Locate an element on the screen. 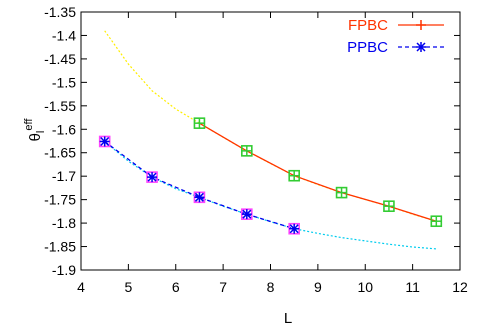  y-tick-label: -1.65 is located at coordinates (60, 153).